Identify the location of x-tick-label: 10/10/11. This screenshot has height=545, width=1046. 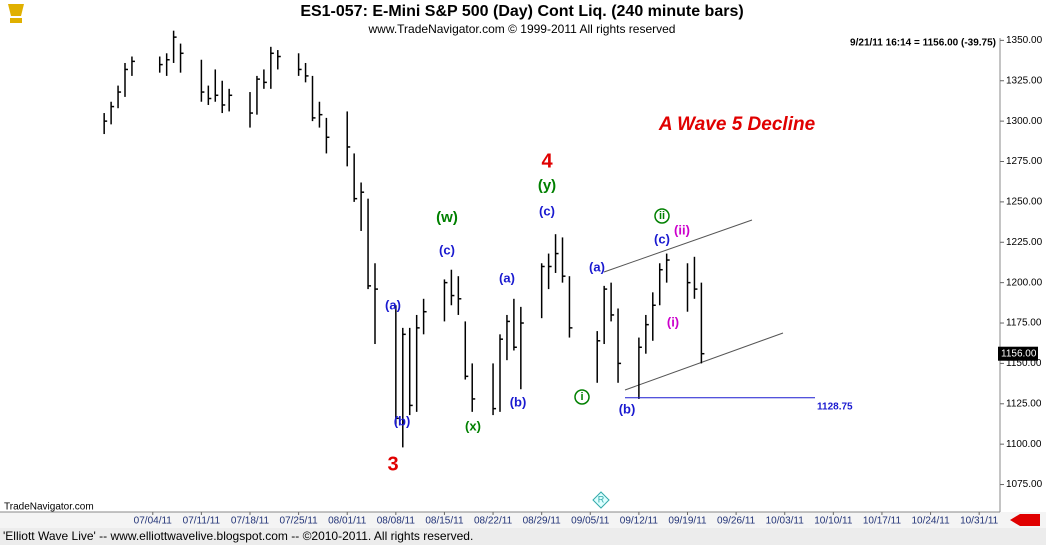
(833, 521).